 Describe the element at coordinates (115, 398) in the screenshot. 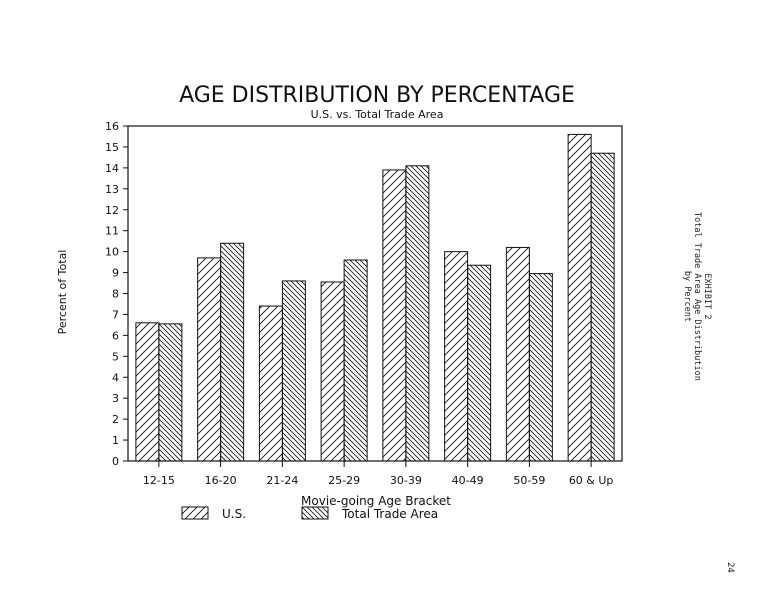

I see `y-tick-label: 3` at that location.